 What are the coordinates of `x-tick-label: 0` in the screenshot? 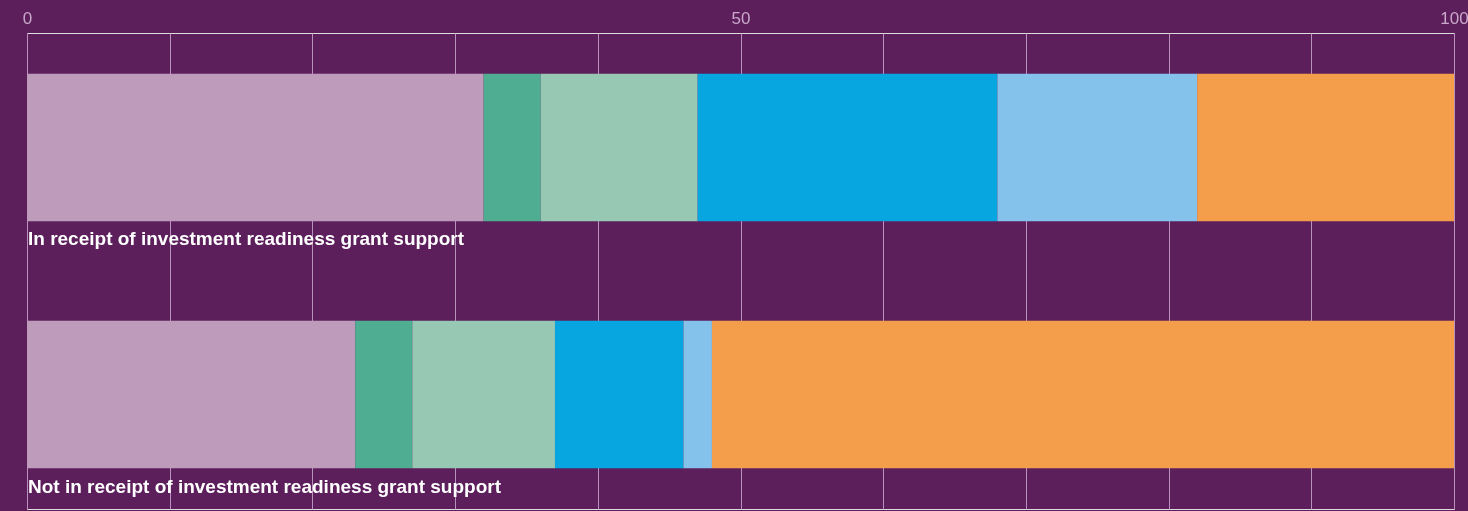 It's located at (27, 18).